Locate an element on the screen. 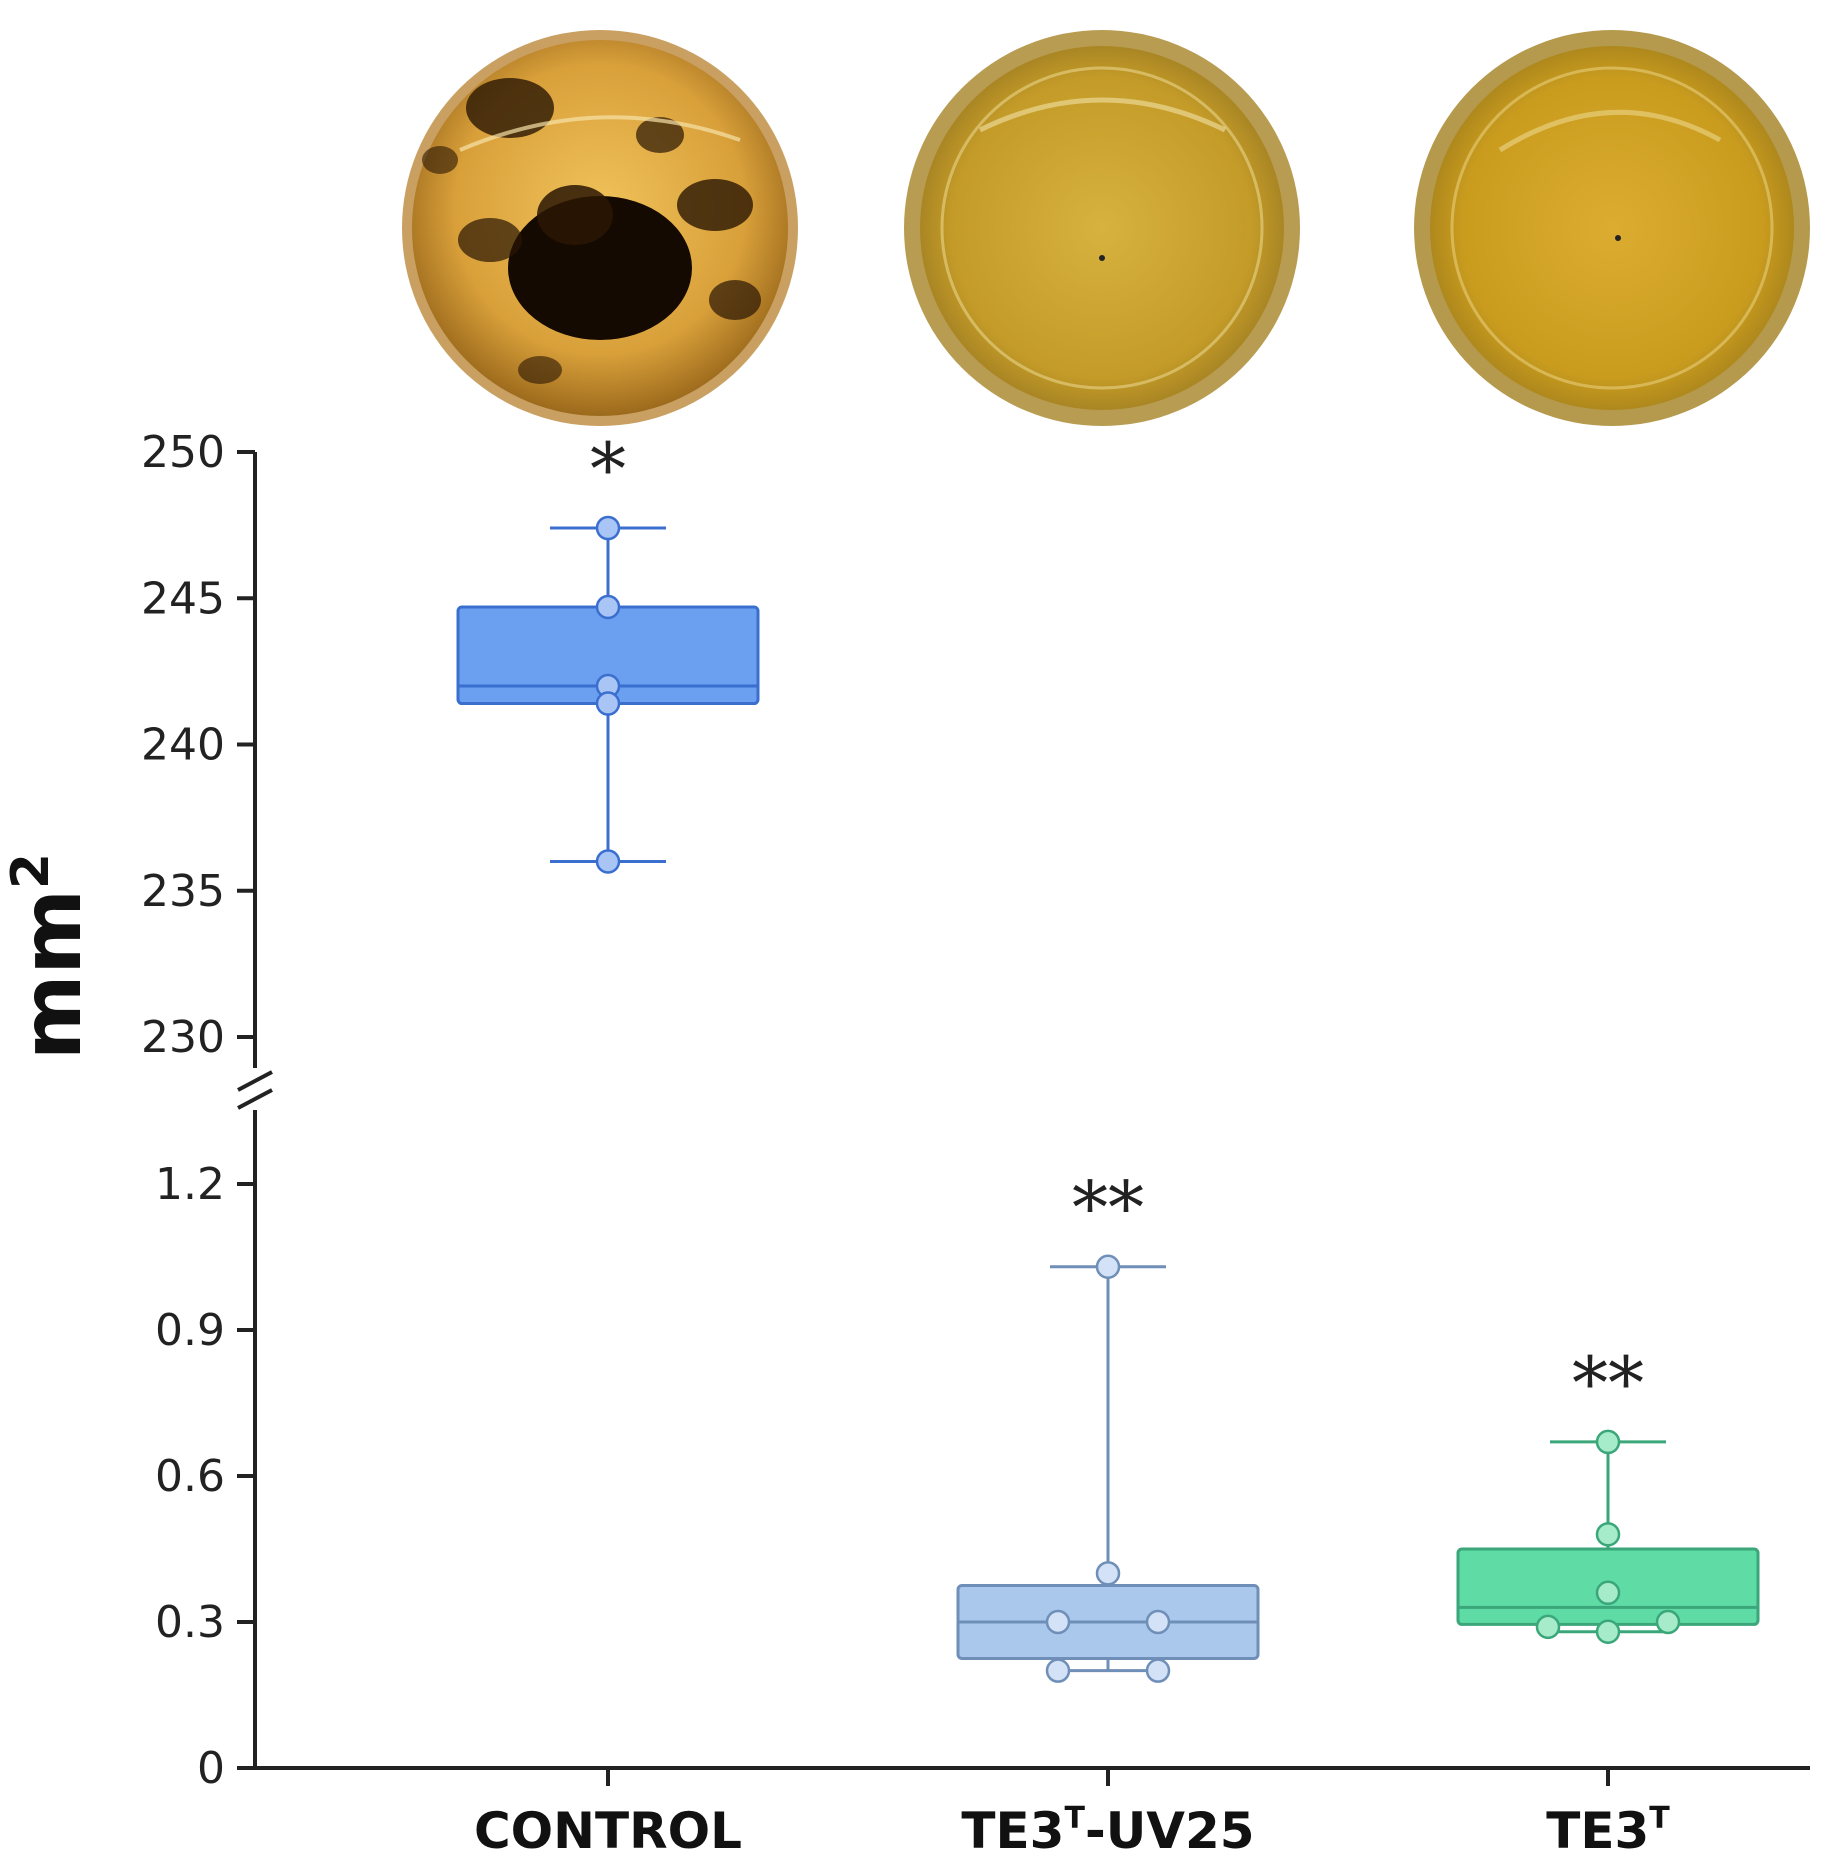 This screenshot has width=1840, height=1871. upper-tick-label: 235 is located at coordinates (183, 891).